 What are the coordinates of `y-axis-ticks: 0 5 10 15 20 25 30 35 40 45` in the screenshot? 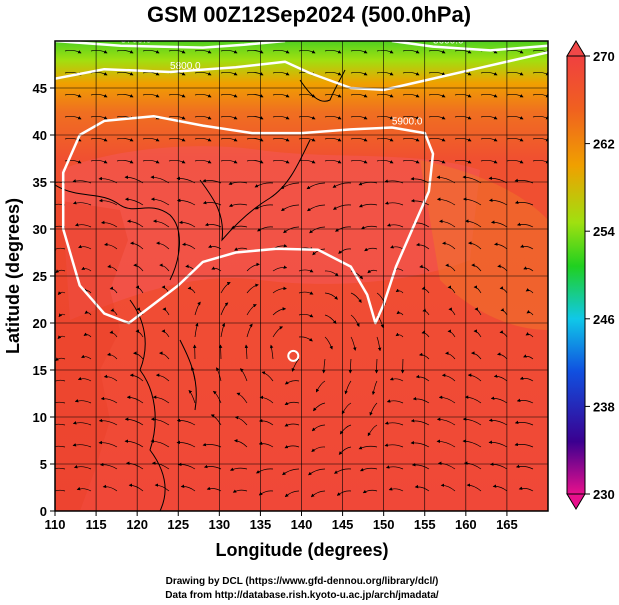 It's located at (44, 300).